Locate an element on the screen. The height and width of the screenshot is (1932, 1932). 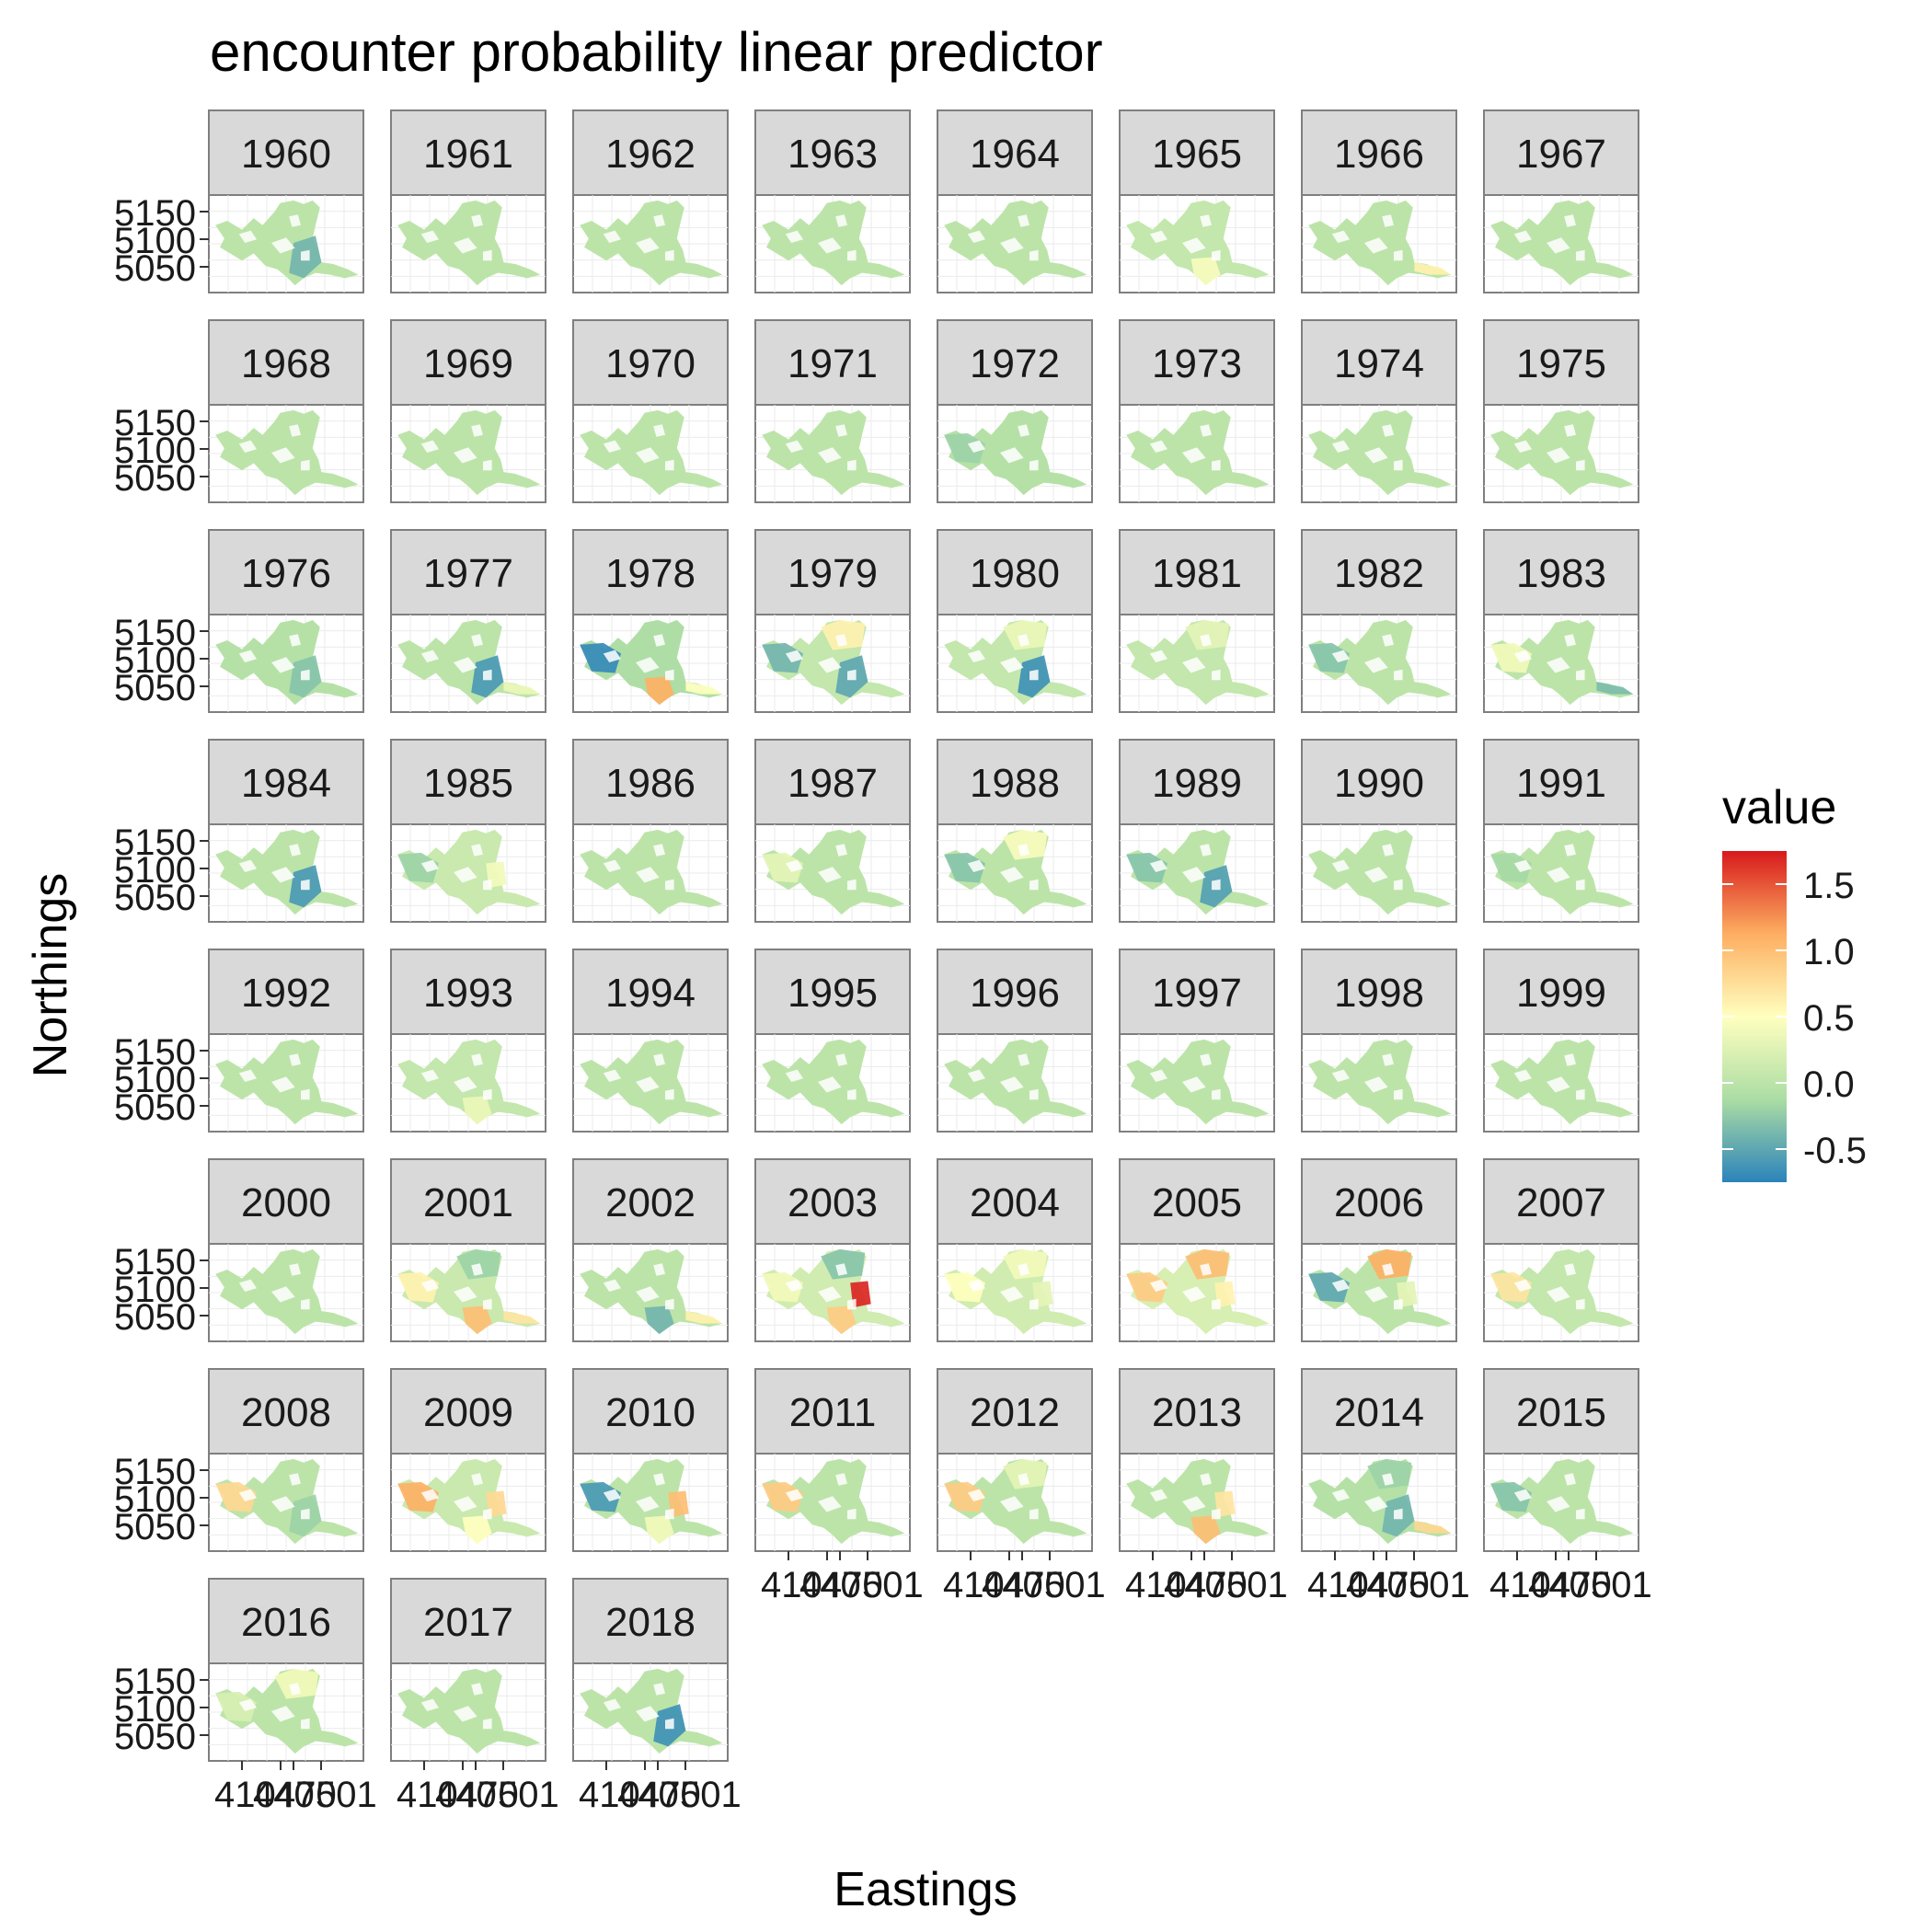
facet-strip-label: 2008 is located at coordinates (286, 1412).